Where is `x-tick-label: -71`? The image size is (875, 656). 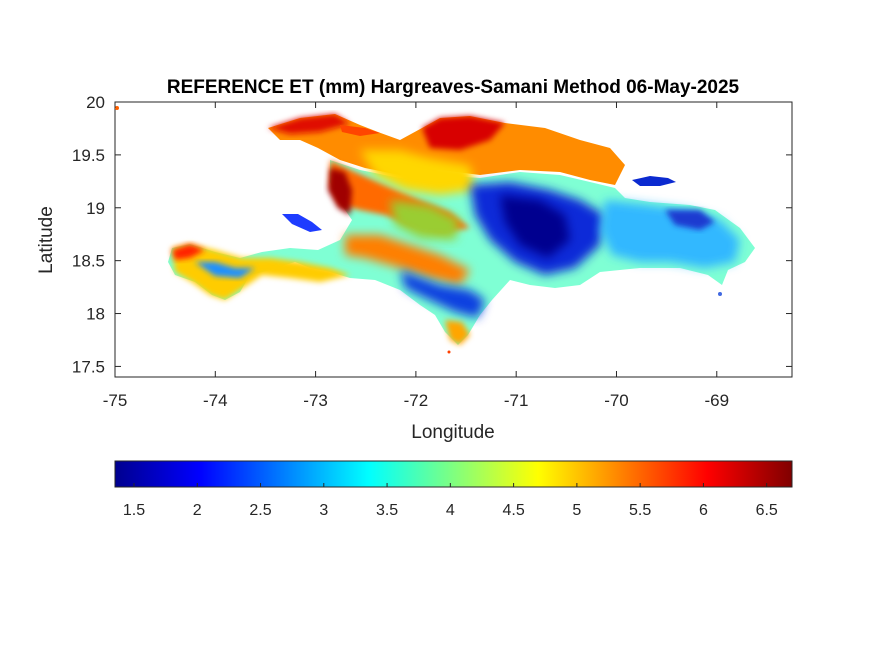 x-tick-label: -71 is located at coordinates (516, 400).